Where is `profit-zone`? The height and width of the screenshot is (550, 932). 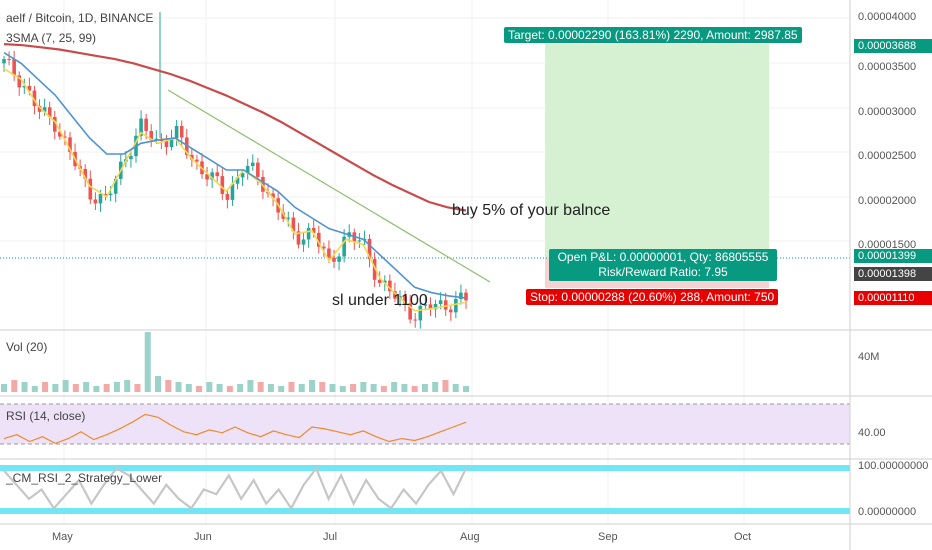
profit-zone is located at coordinates (657, 151).